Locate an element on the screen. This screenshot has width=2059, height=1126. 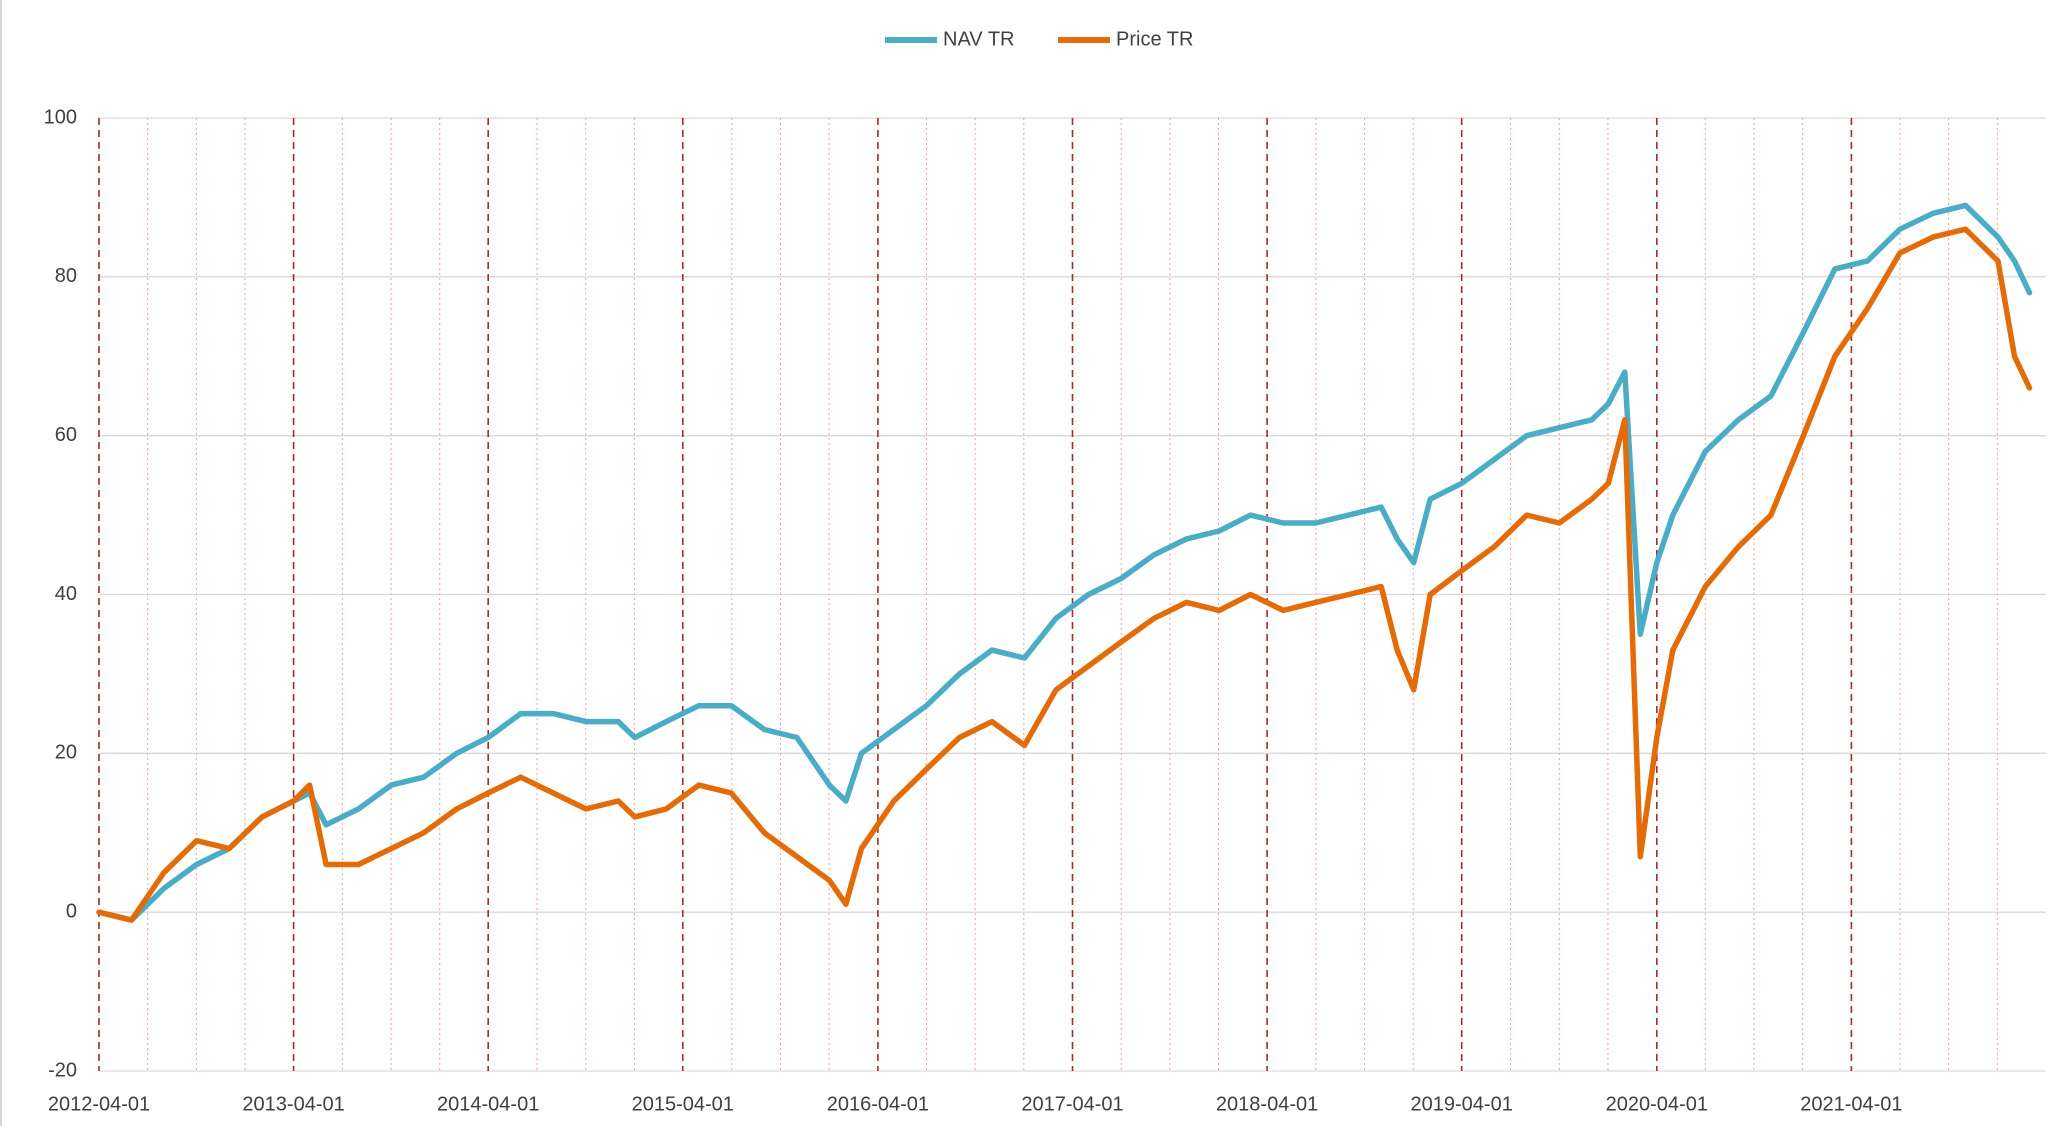
x-tick-label: 2021-04-01 is located at coordinates (1851, 1104).